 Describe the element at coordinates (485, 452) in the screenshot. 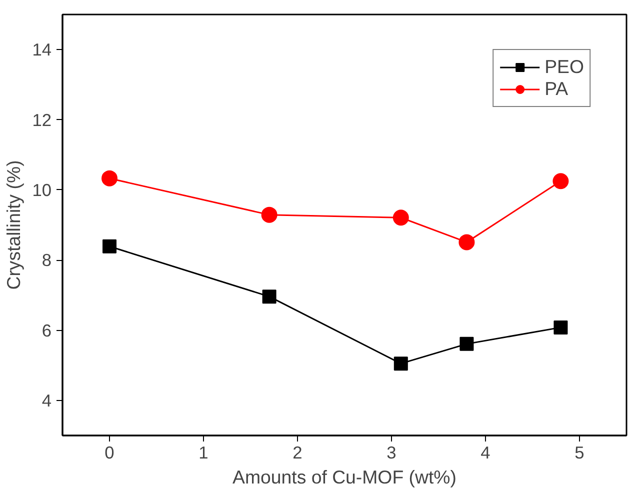

I see `x-tick-label: 4` at that location.